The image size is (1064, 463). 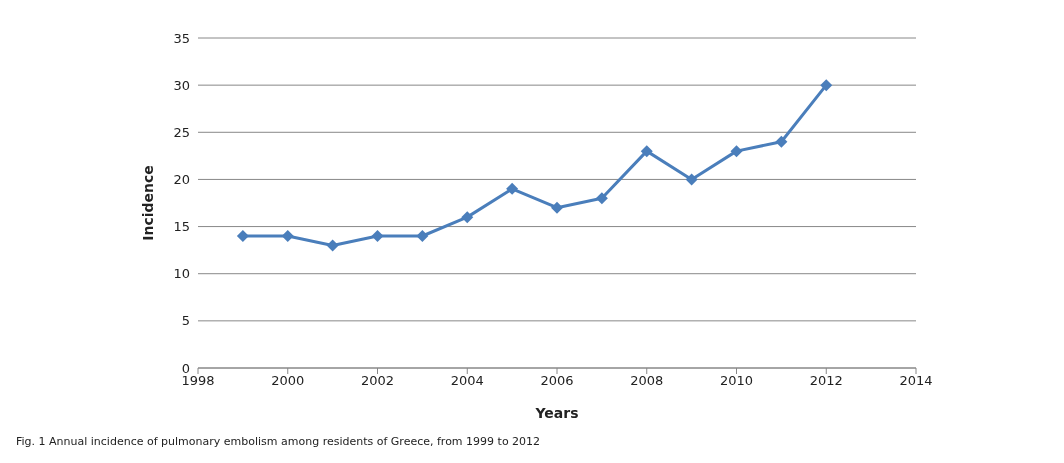 I want to click on caption: Fig. 1 Annual incidence of pulmonary embolism among residents of Greece, from 1999 to 2012, so click(x=279, y=441).